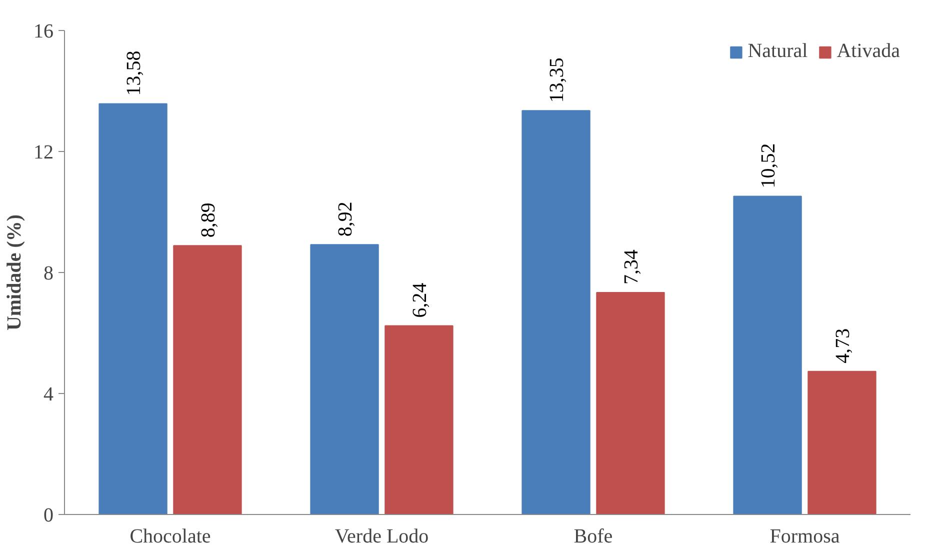  What do you see at coordinates (843, 346) in the screenshot?
I see `data-label: 4,73` at bounding box center [843, 346].